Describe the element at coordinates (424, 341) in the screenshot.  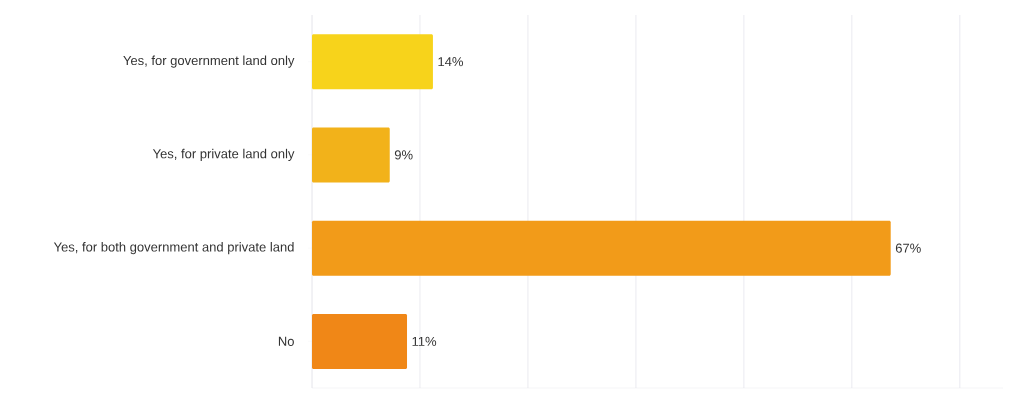
I see `data-label: 11%` at that location.